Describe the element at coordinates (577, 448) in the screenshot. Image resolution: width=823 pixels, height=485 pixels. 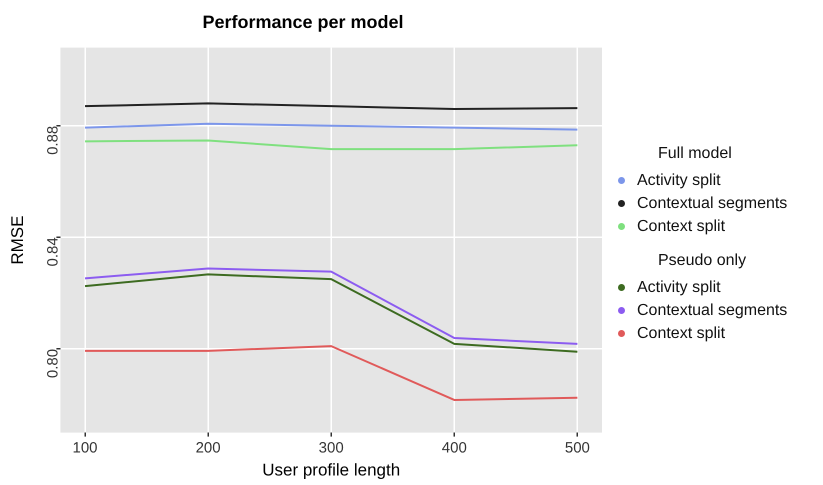
I see `x-tick-label: 500` at that location.